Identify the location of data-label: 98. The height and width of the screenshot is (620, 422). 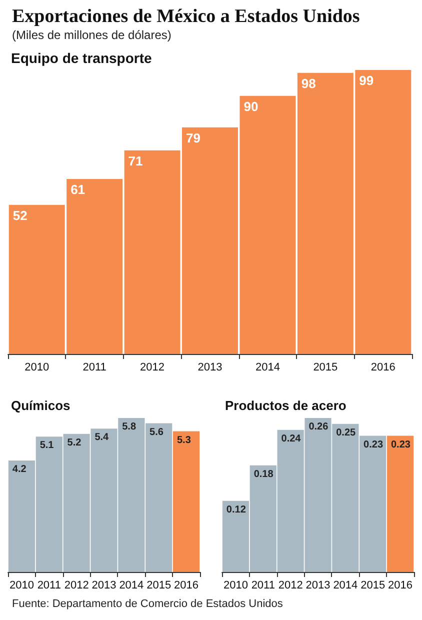
(308, 83).